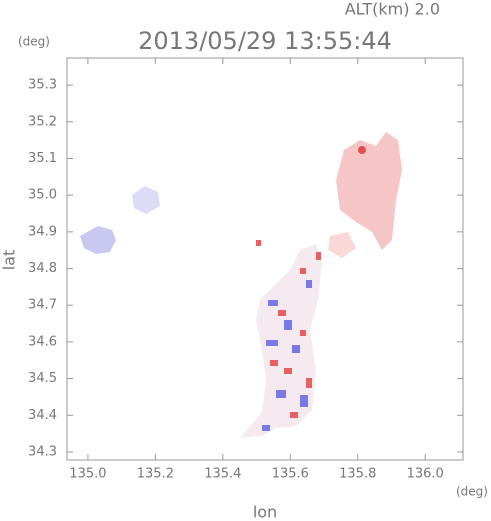  What do you see at coordinates (392, 9) in the screenshot?
I see `annotation: ALT(km) 2.0` at bounding box center [392, 9].